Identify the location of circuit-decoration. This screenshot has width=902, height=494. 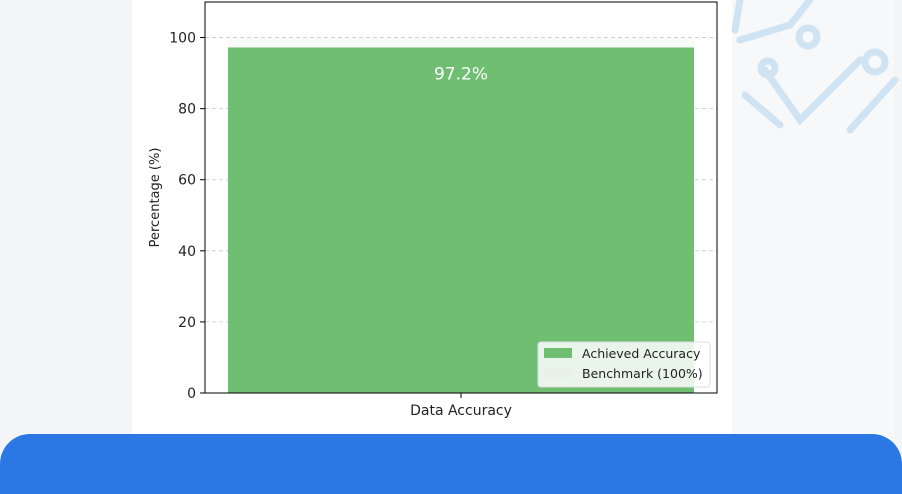
(815, 67).